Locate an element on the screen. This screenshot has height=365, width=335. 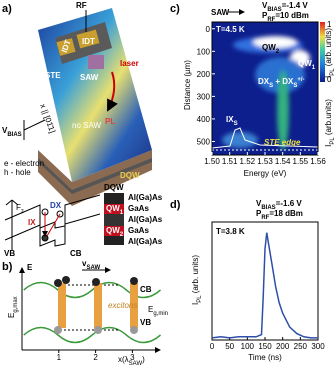
eg-min: Eg,min is located at coordinates (158, 311).